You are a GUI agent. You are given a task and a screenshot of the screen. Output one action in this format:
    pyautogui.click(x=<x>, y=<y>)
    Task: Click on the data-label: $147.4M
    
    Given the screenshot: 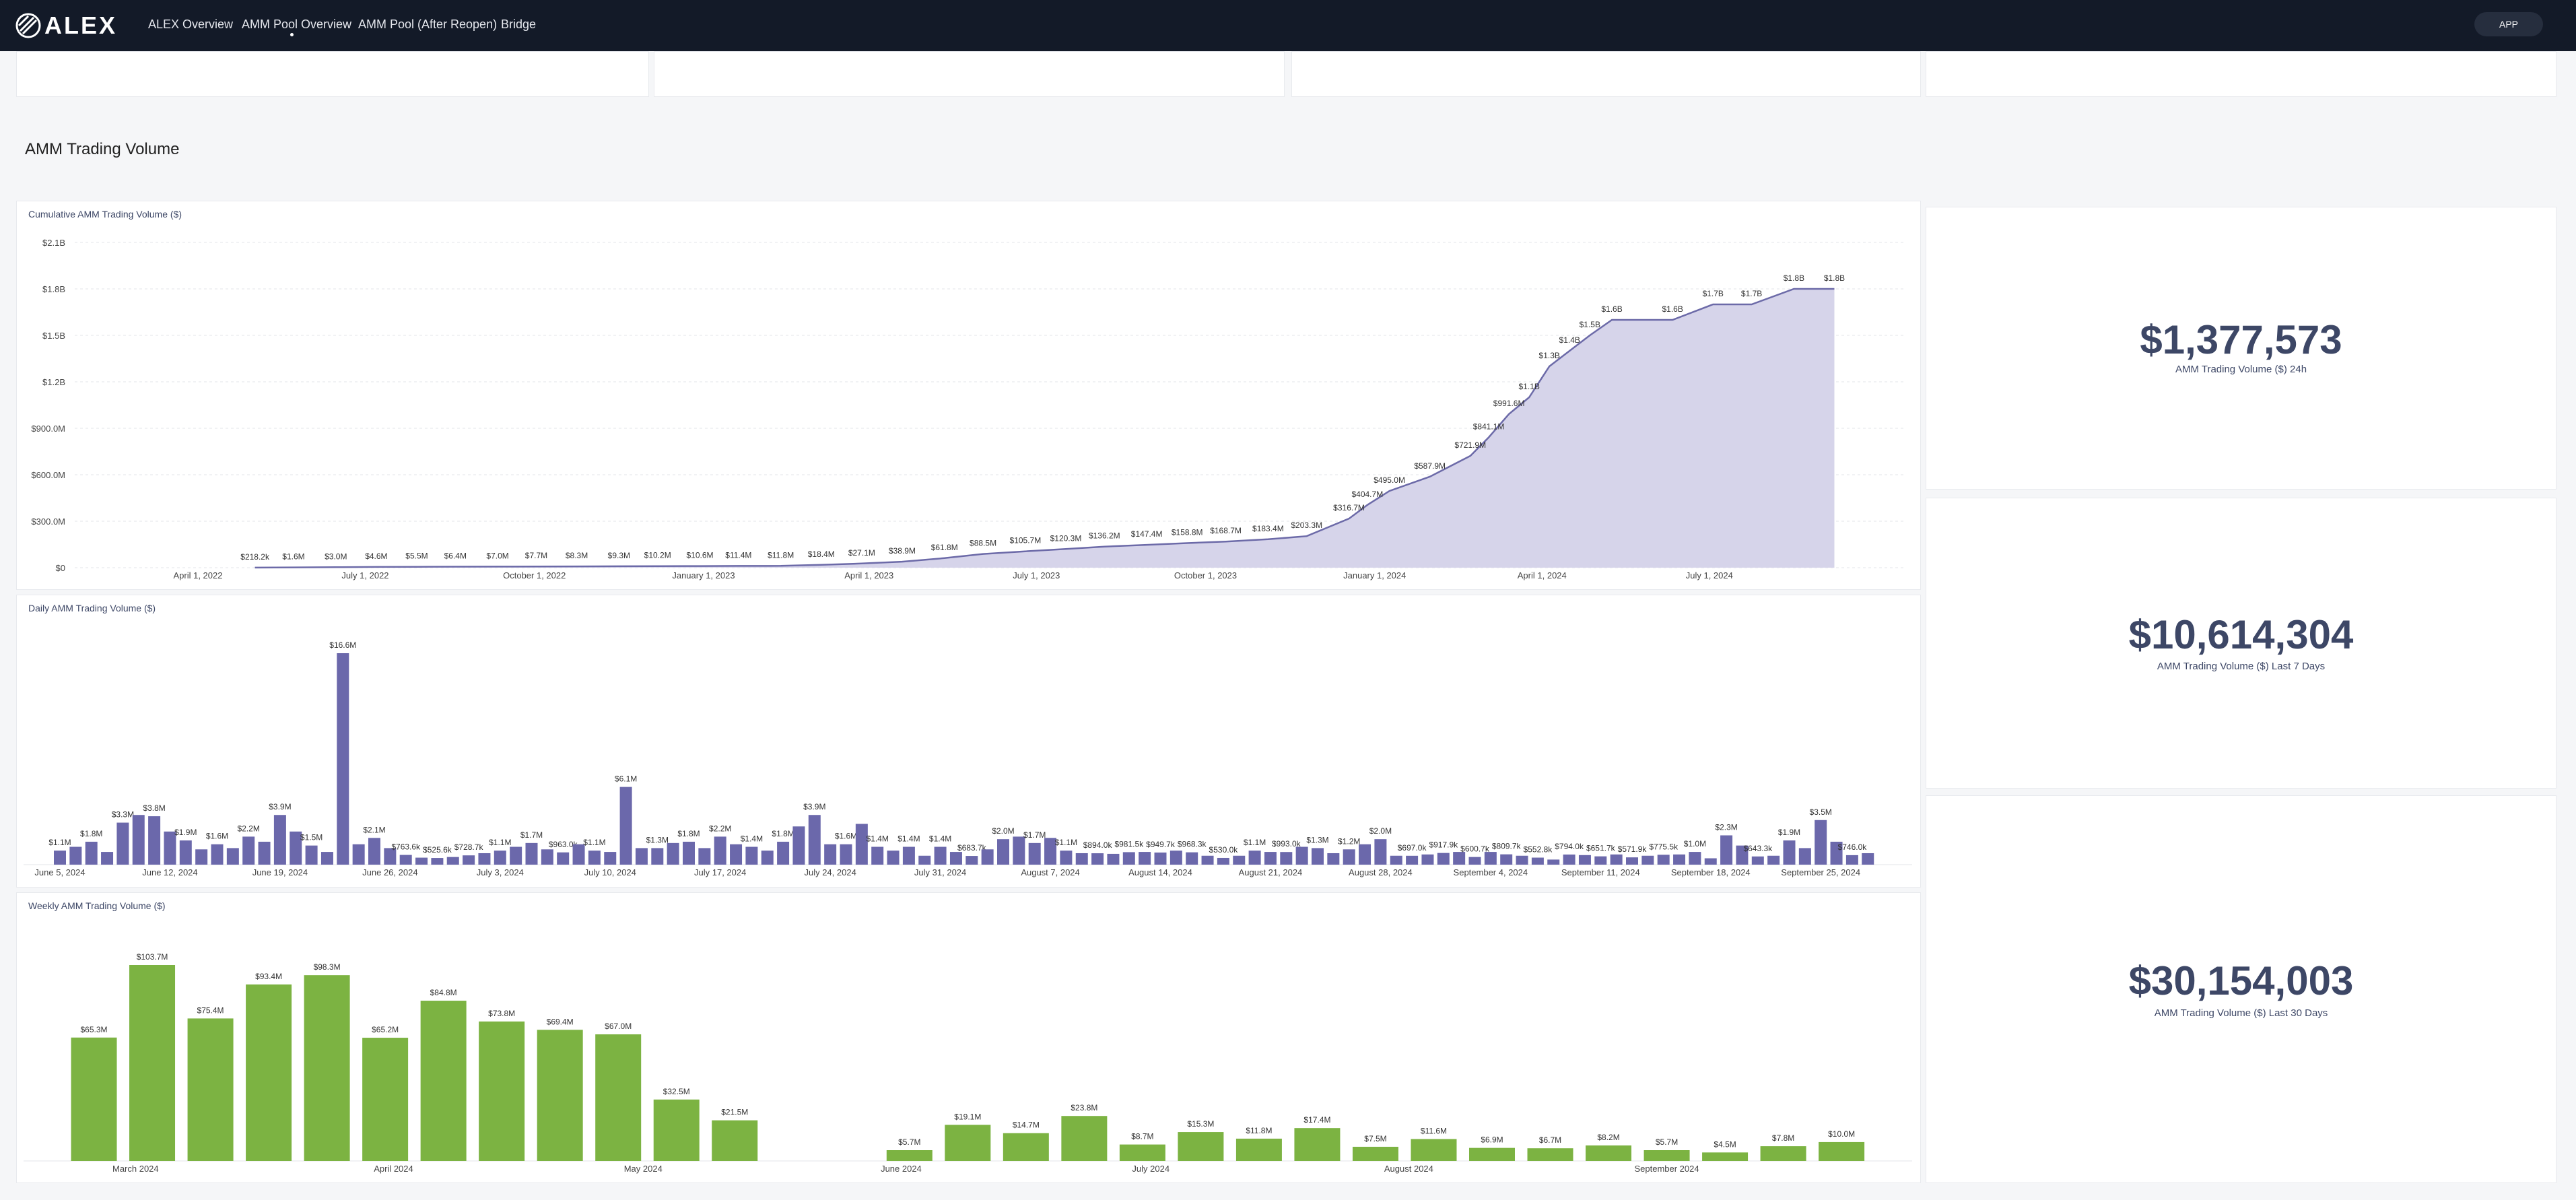 What is the action you would take?
    pyautogui.click(x=1147, y=534)
    